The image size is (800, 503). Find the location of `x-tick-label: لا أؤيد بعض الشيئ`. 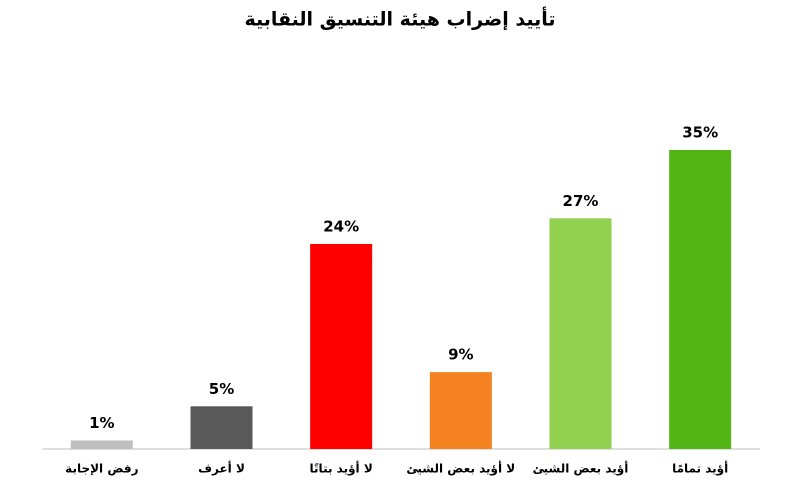

x-tick-label: لا أؤيد بعض الشيئ is located at coordinates (460, 469).